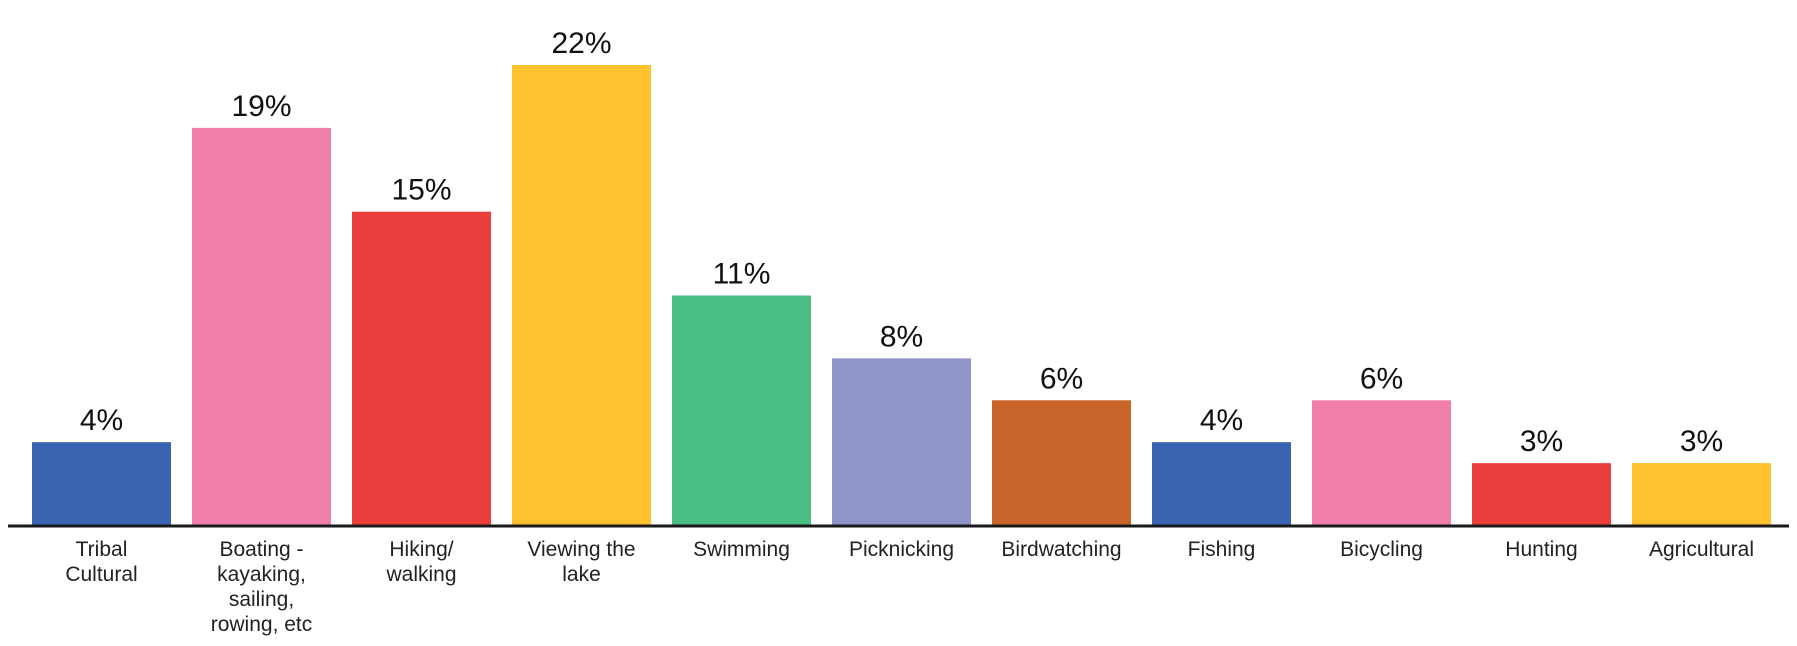  Describe the element at coordinates (901, 336) in the screenshot. I see `value-label: 8%` at that location.